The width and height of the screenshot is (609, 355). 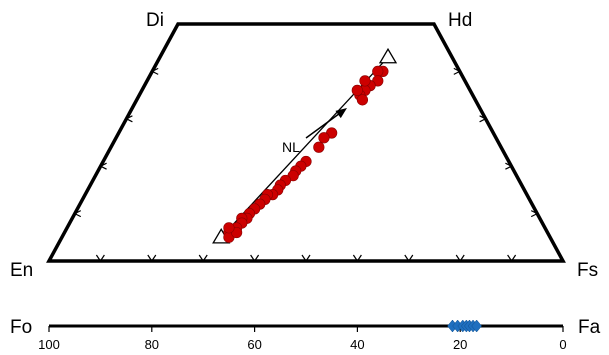 What do you see at coordinates (357, 344) in the screenshot?
I see `olivine-tick-label: 40` at bounding box center [357, 344].